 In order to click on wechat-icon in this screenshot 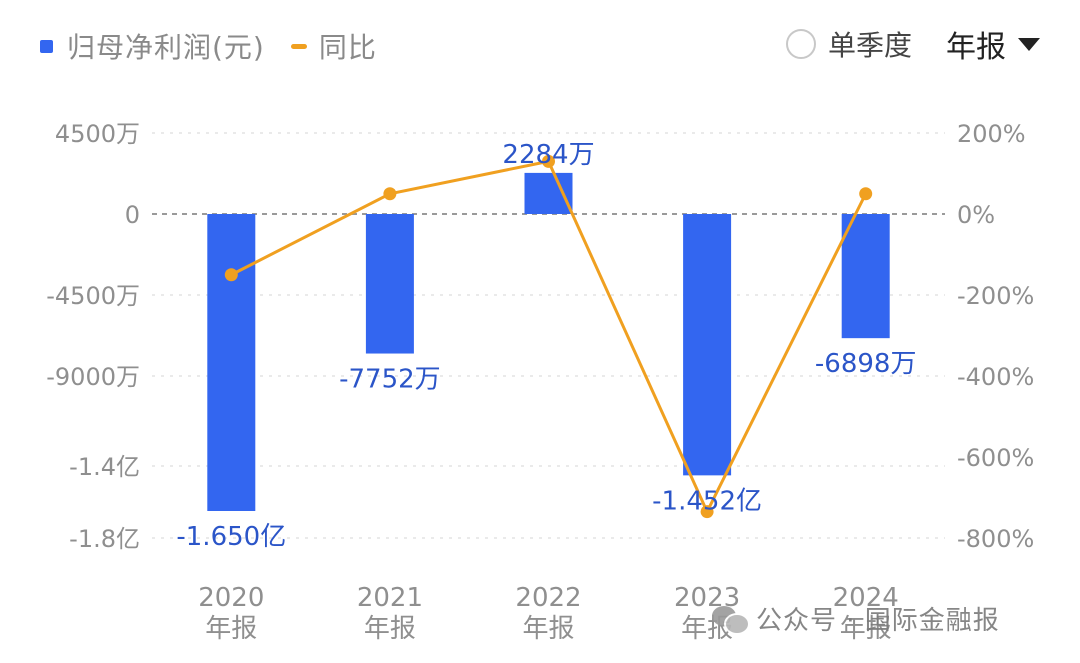, I will do `click(731, 620)`.